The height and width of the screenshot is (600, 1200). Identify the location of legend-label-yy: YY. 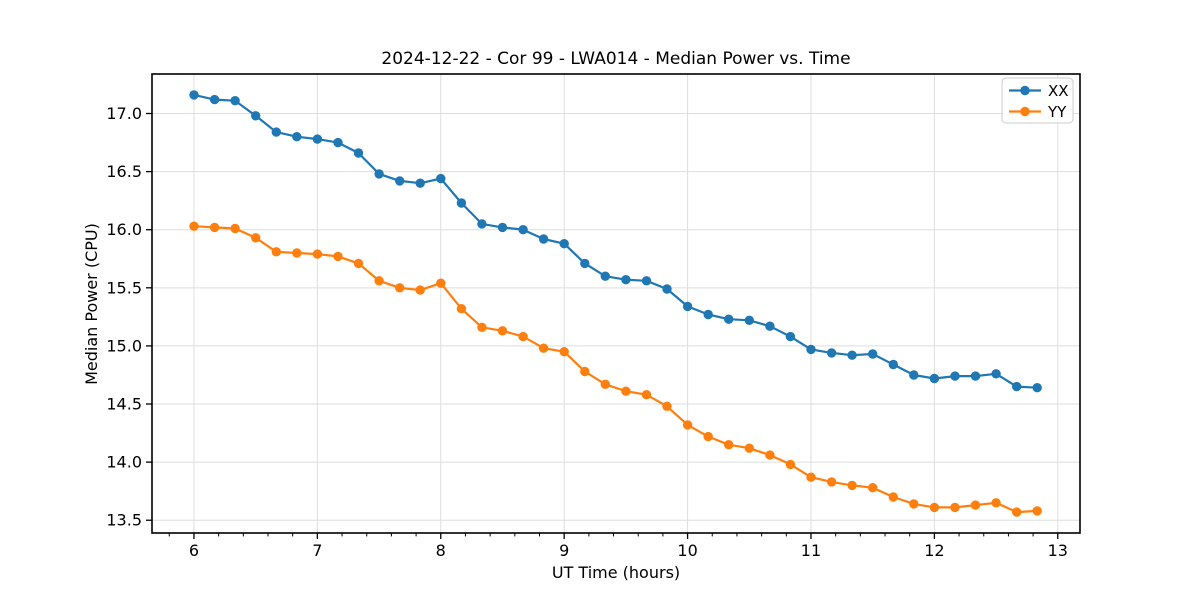
(1057, 112).